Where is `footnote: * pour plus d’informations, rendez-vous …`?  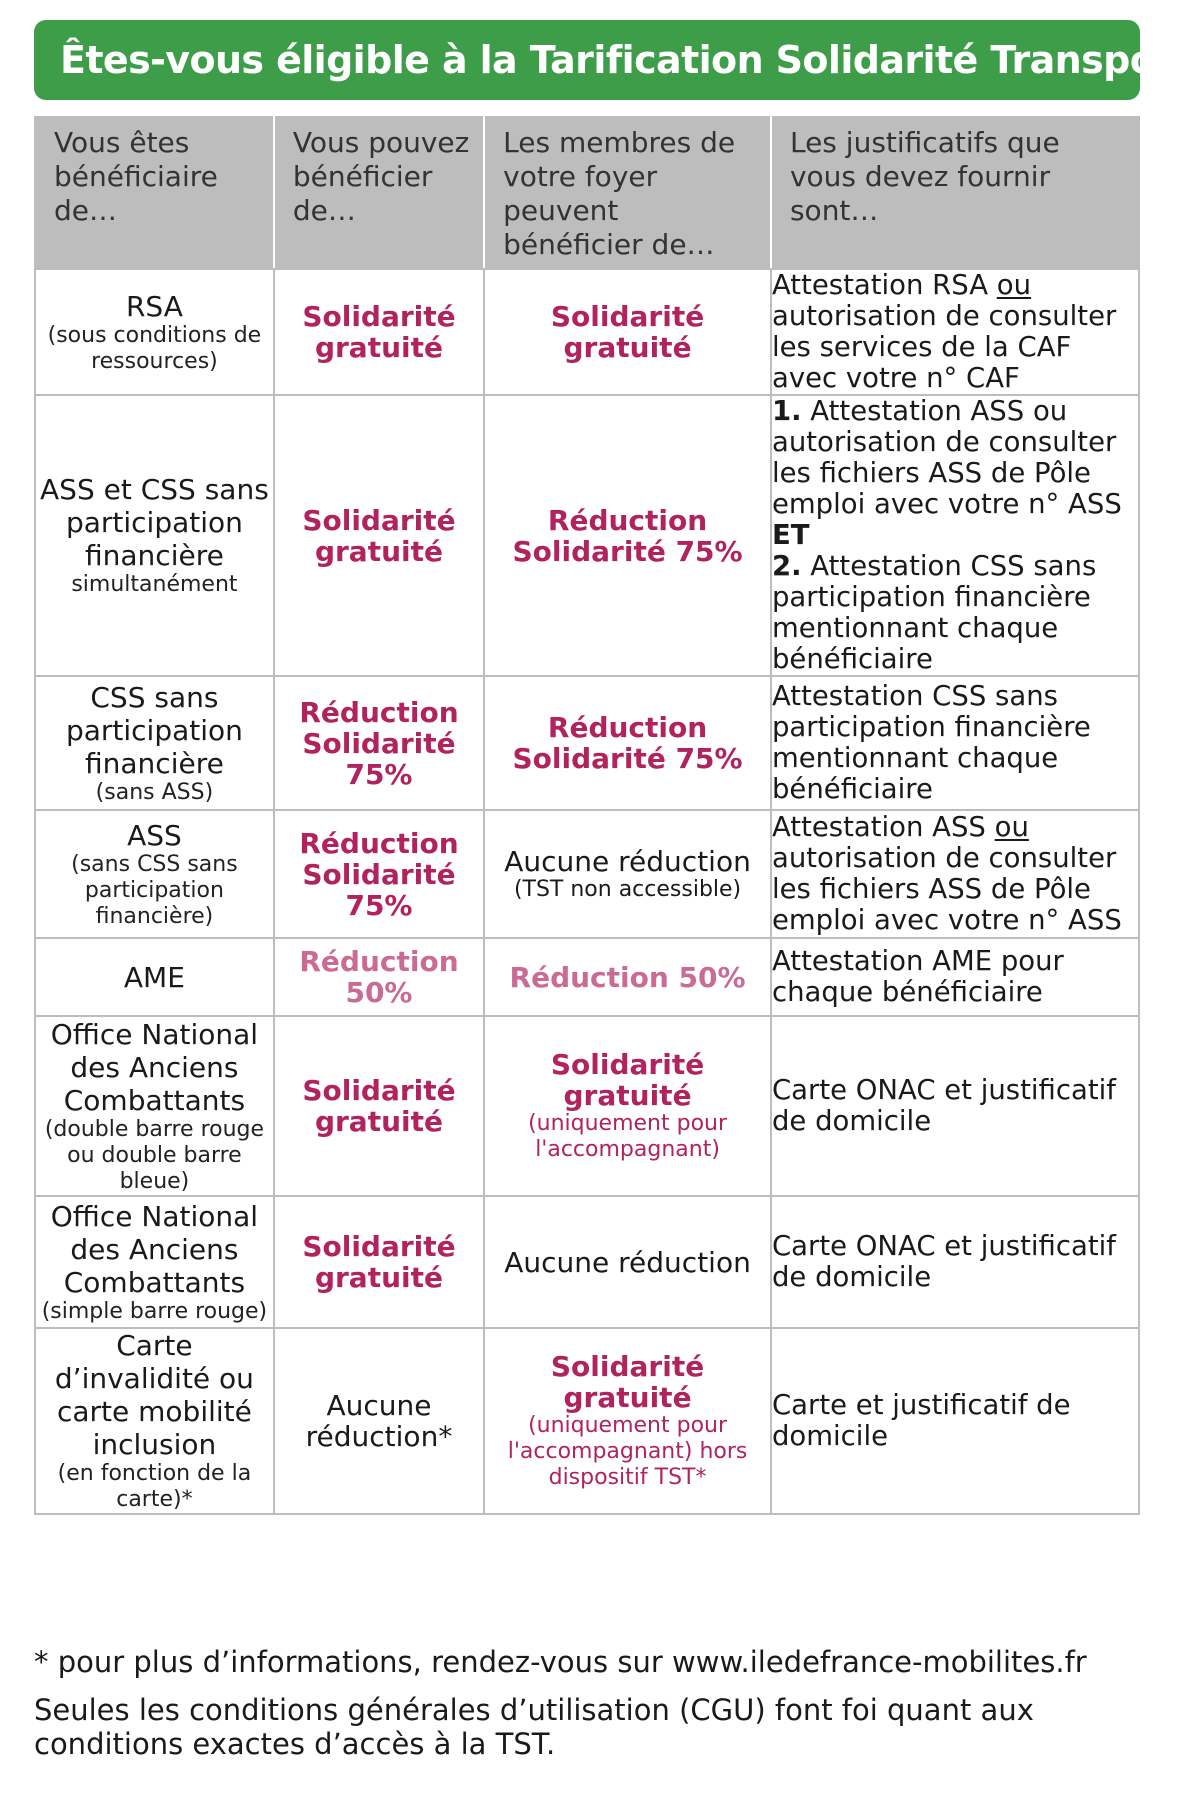 footnote: * pour plus d’informations, rendez-vous … is located at coordinates (560, 1662).